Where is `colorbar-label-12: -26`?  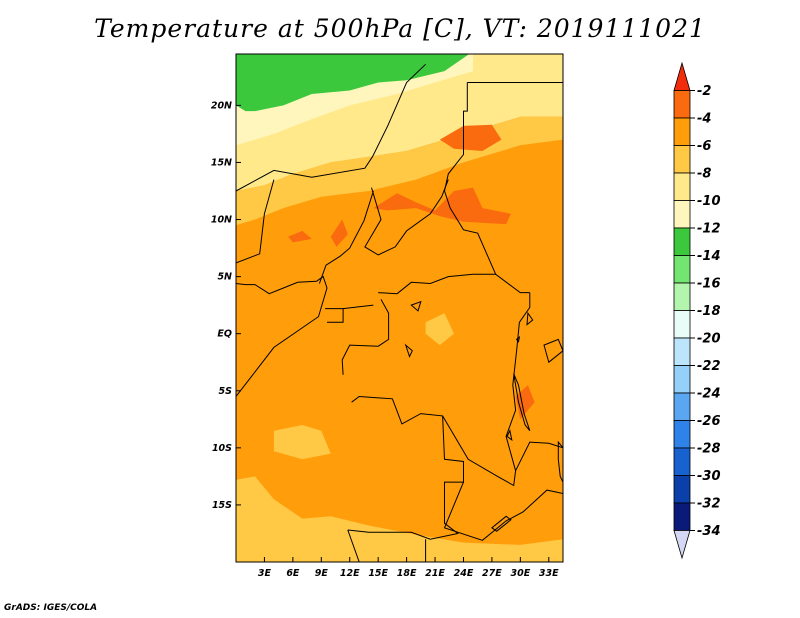
colorbar-label-12: -26 is located at coordinates (709, 421).